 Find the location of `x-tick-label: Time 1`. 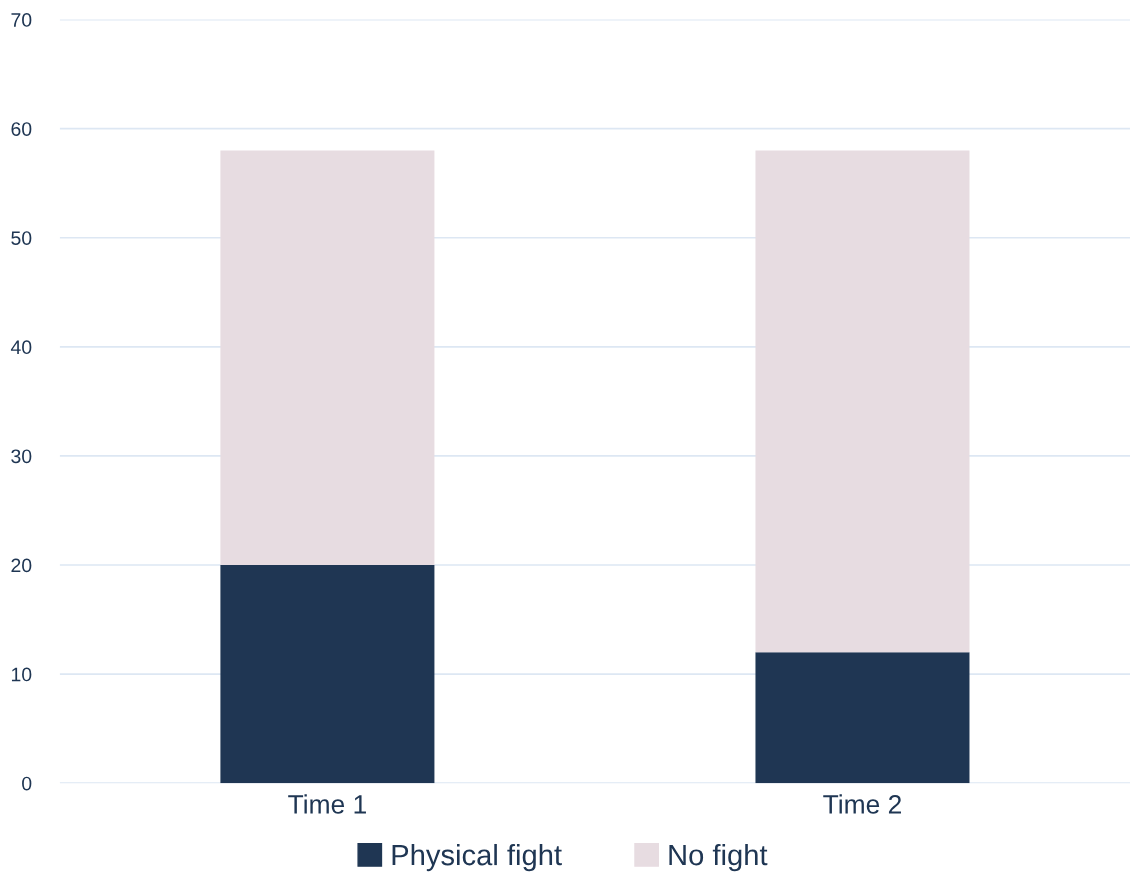

x-tick-label: Time 1 is located at coordinates (327, 804).